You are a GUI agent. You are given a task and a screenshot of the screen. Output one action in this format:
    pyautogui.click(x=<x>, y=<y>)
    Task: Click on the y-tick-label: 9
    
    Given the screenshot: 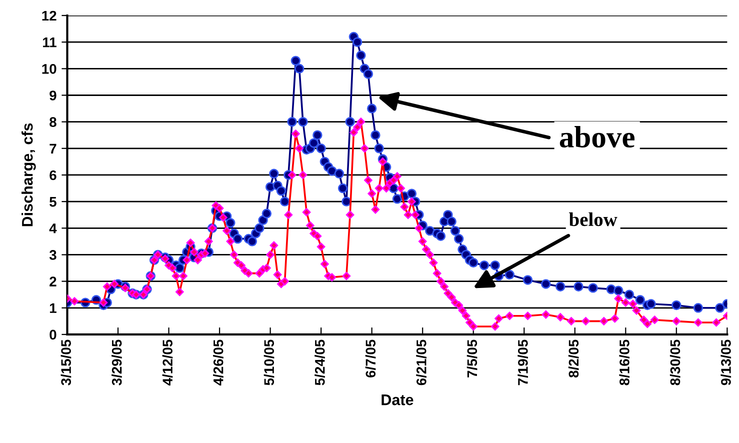 What is the action you would take?
    pyautogui.click(x=53, y=95)
    